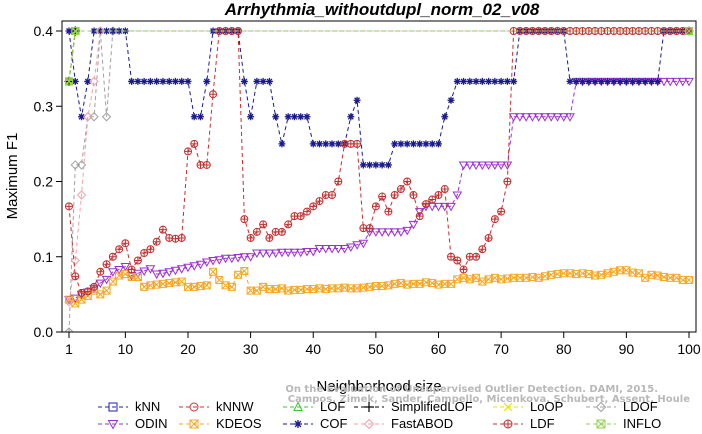 The height and width of the screenshot is (434, 702). I want to click on x-tick-label-60: 60, so click(439, 349).